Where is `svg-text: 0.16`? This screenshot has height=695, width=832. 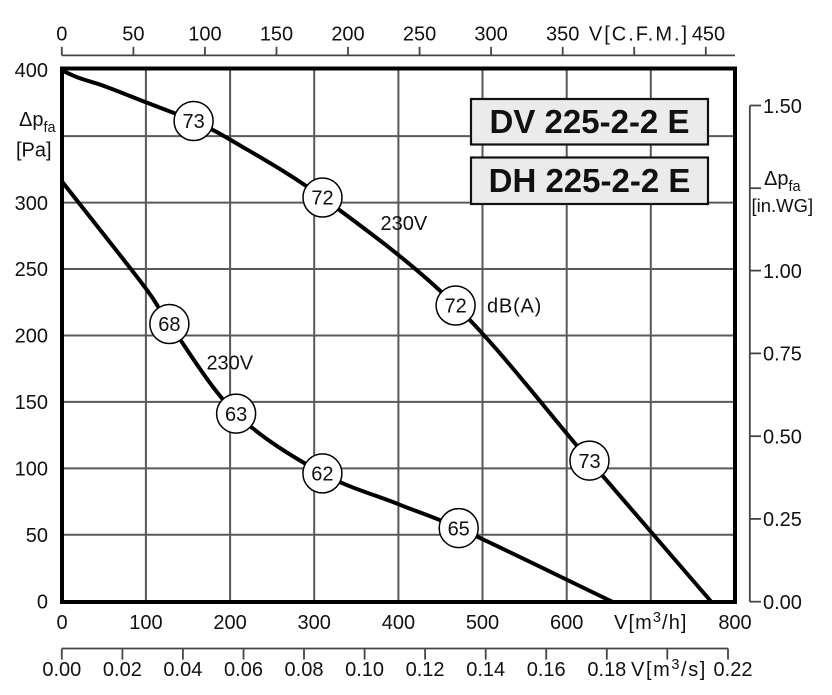 svg-text: 0.16 is located at coordinates (546, 670).